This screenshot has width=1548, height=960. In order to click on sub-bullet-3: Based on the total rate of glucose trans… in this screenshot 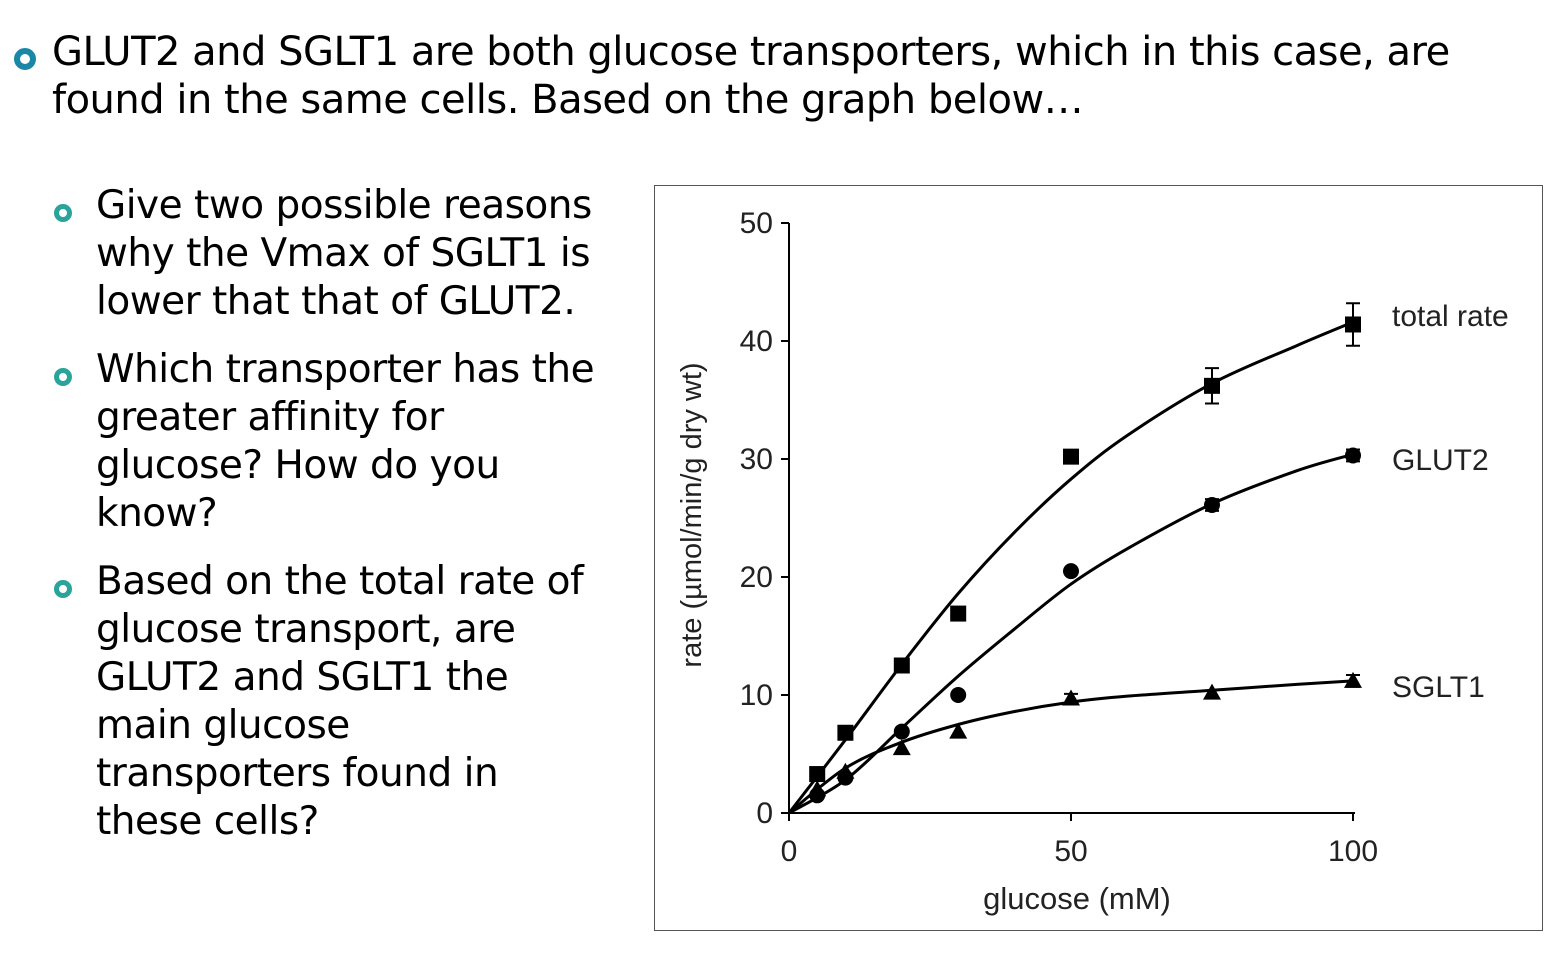, I will do `click(325, 702)`.